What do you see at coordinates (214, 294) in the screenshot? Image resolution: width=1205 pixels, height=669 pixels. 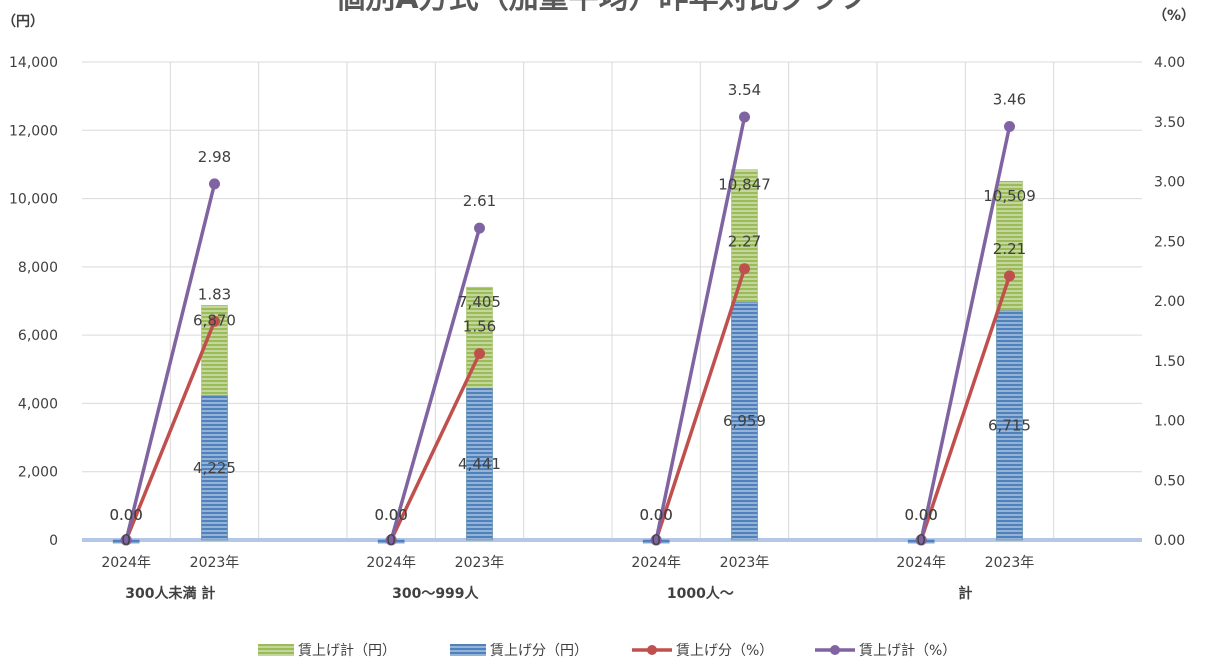 I see `line-label: 1.83` at bounding box center [214, 294].